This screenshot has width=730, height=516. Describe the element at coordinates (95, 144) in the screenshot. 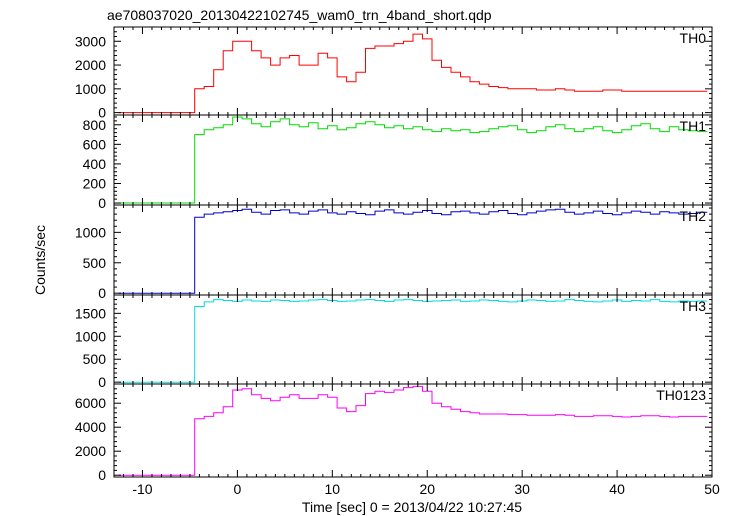

I see `y-tick-label: 600` at that location.